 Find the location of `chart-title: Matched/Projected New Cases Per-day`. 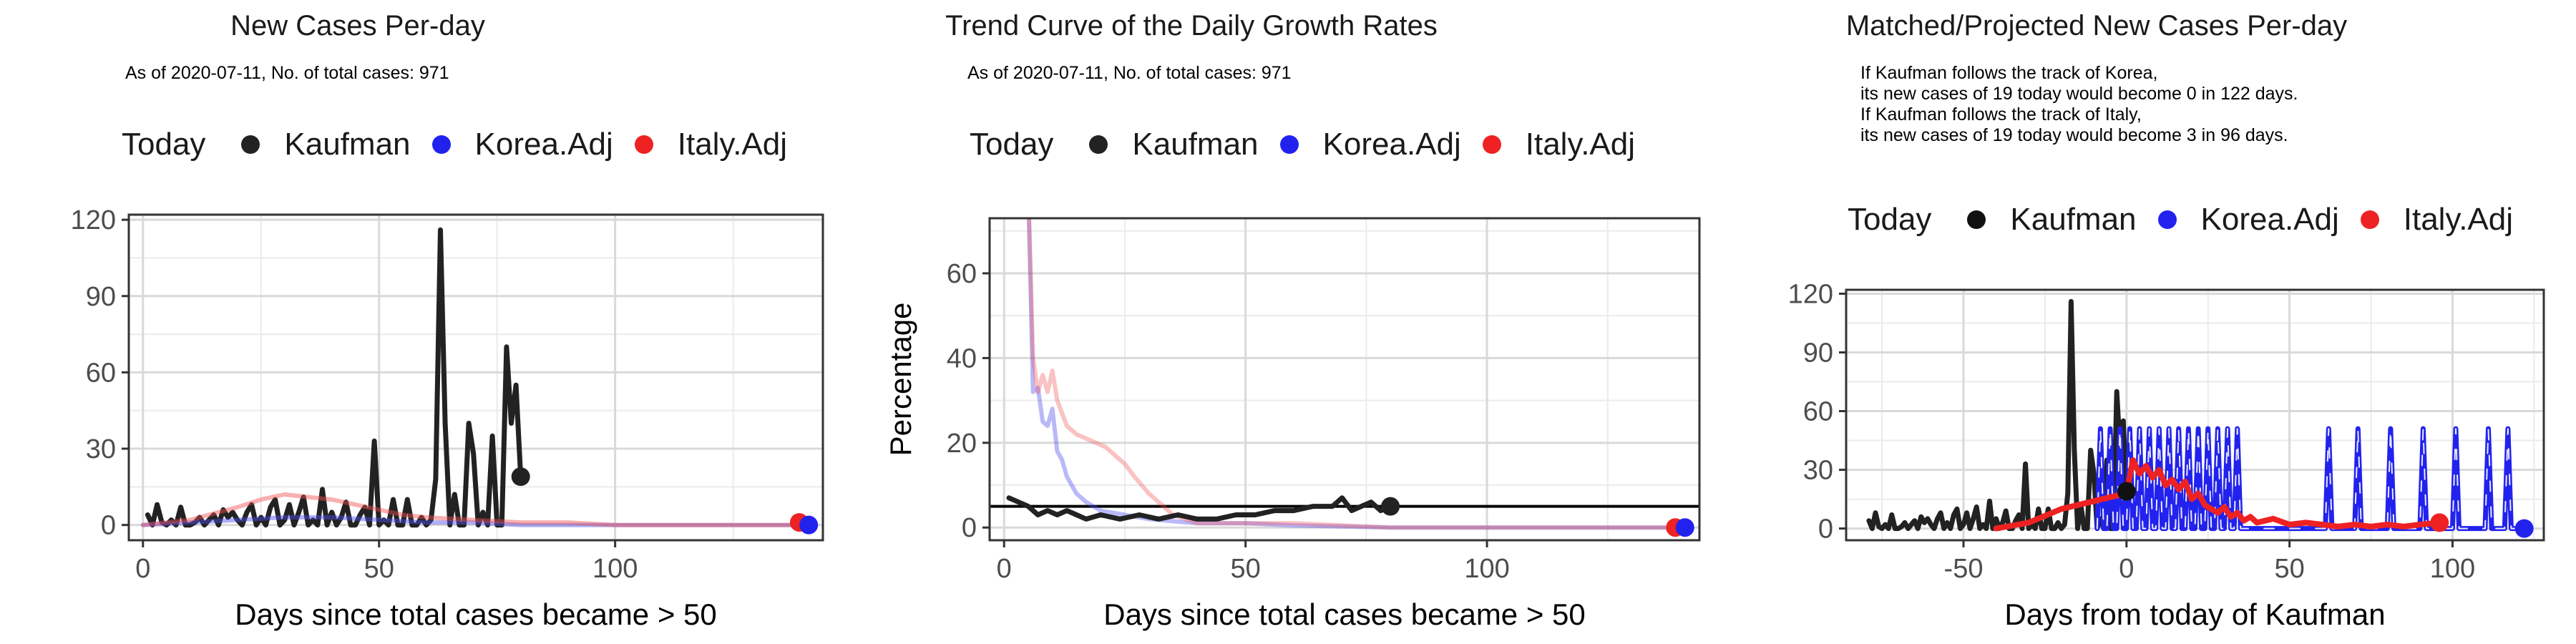

chart-title: Matched/Projected New Cases Per-day is located at coordinates (2096, 26).